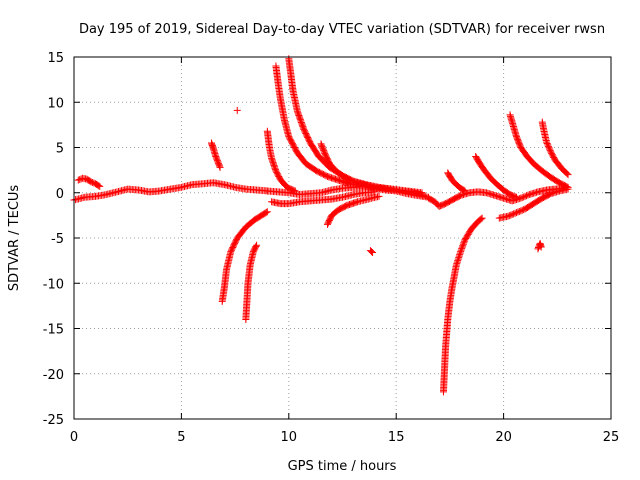 Image resolution: width=640 pixels, height=480 pixels. Describe the element at coordinates (181, 437) in the screenshot. I see `x-tick-label: 5` at that location.